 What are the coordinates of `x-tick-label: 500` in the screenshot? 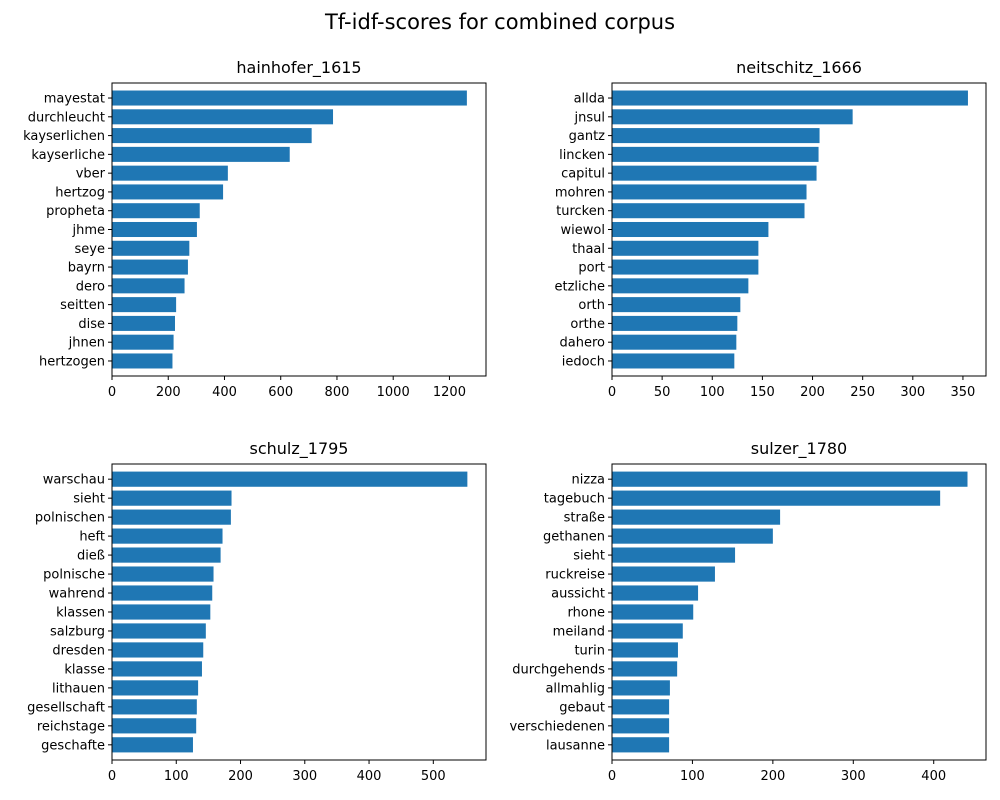 It's located at (433, 776).